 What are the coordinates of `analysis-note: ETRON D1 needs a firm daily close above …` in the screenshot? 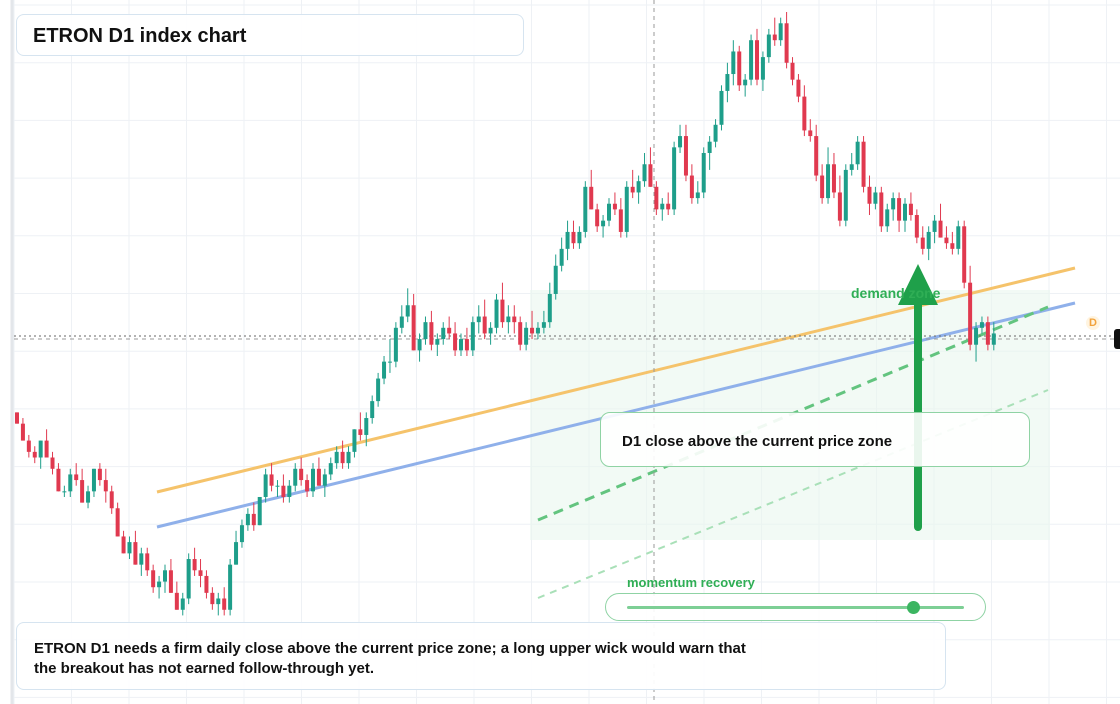 It's located at (481, 656).